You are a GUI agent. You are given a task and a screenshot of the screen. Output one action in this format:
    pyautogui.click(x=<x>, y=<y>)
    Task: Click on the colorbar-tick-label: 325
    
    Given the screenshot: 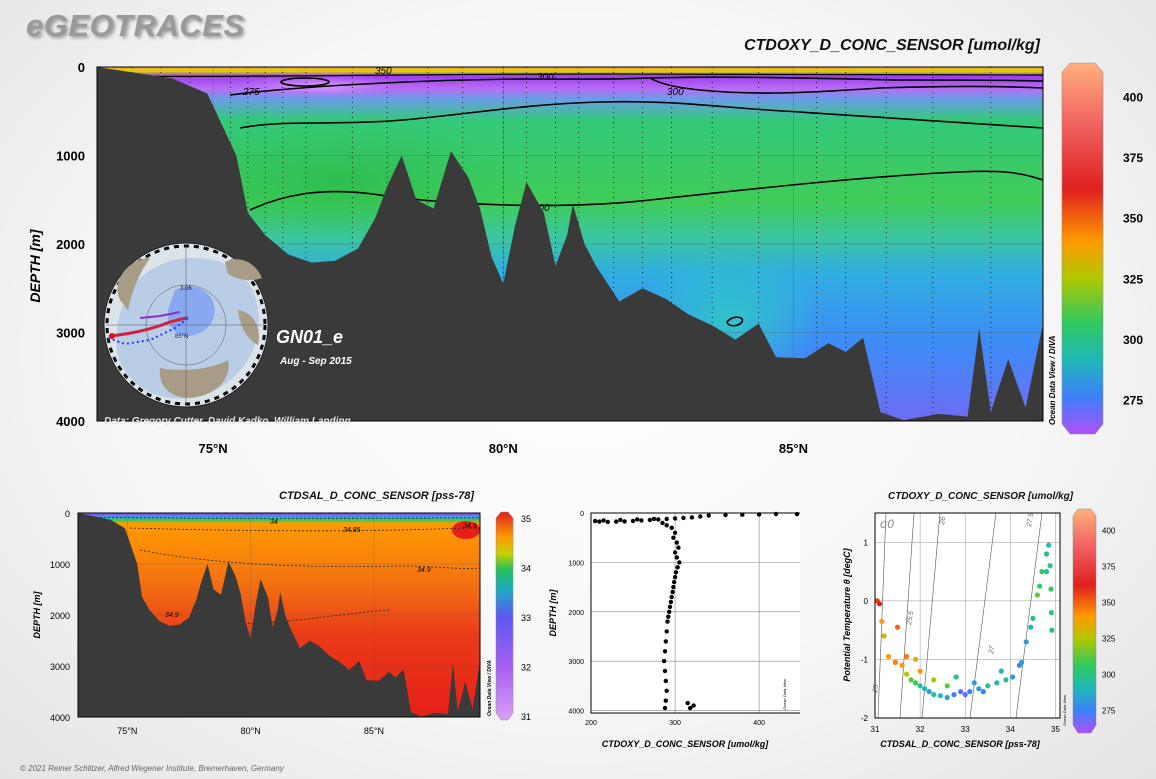 What is the action you would take?
    pyautogui.click(x=1109, y=639)
    